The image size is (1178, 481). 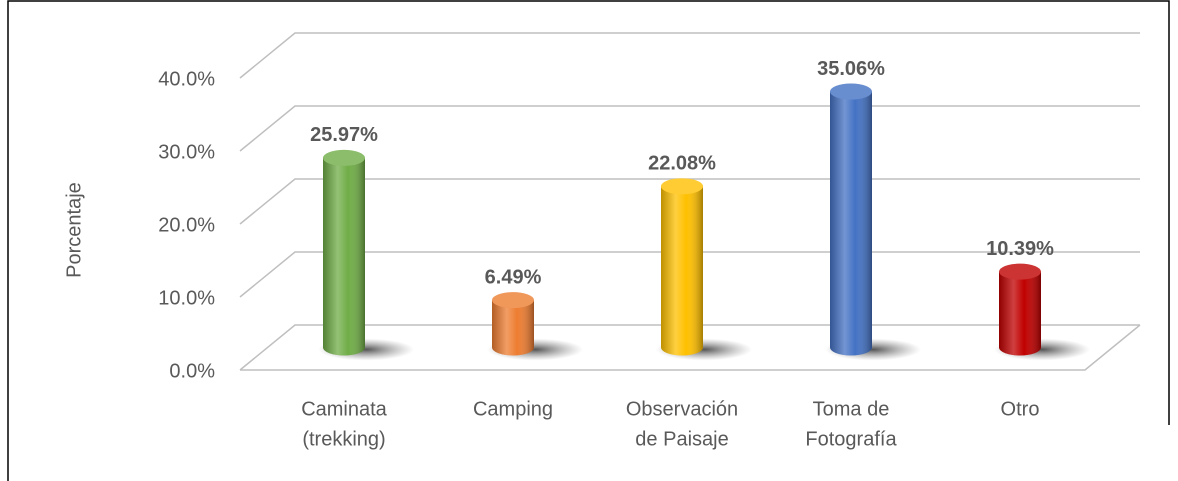 I want to click on x-tick-label: Camping, so click(x=513, y=409).